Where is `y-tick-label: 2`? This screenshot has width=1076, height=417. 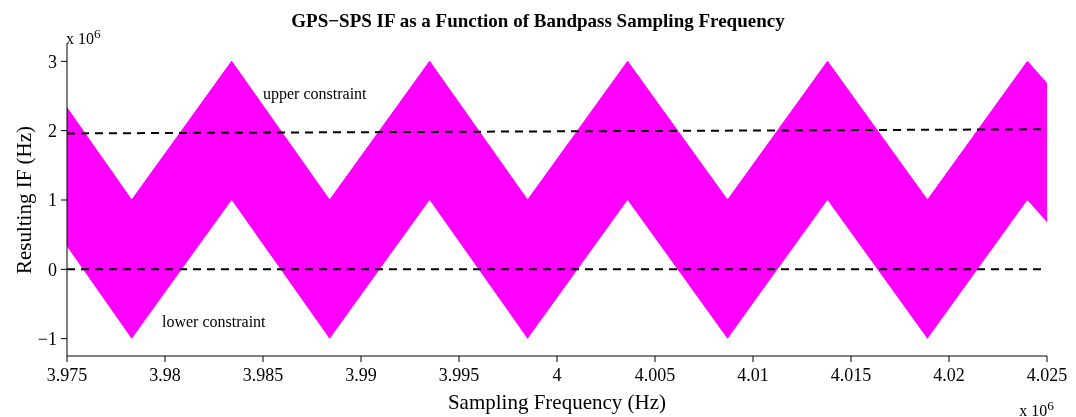 y-tick-label: 2 is located at coordinates (52, 131).